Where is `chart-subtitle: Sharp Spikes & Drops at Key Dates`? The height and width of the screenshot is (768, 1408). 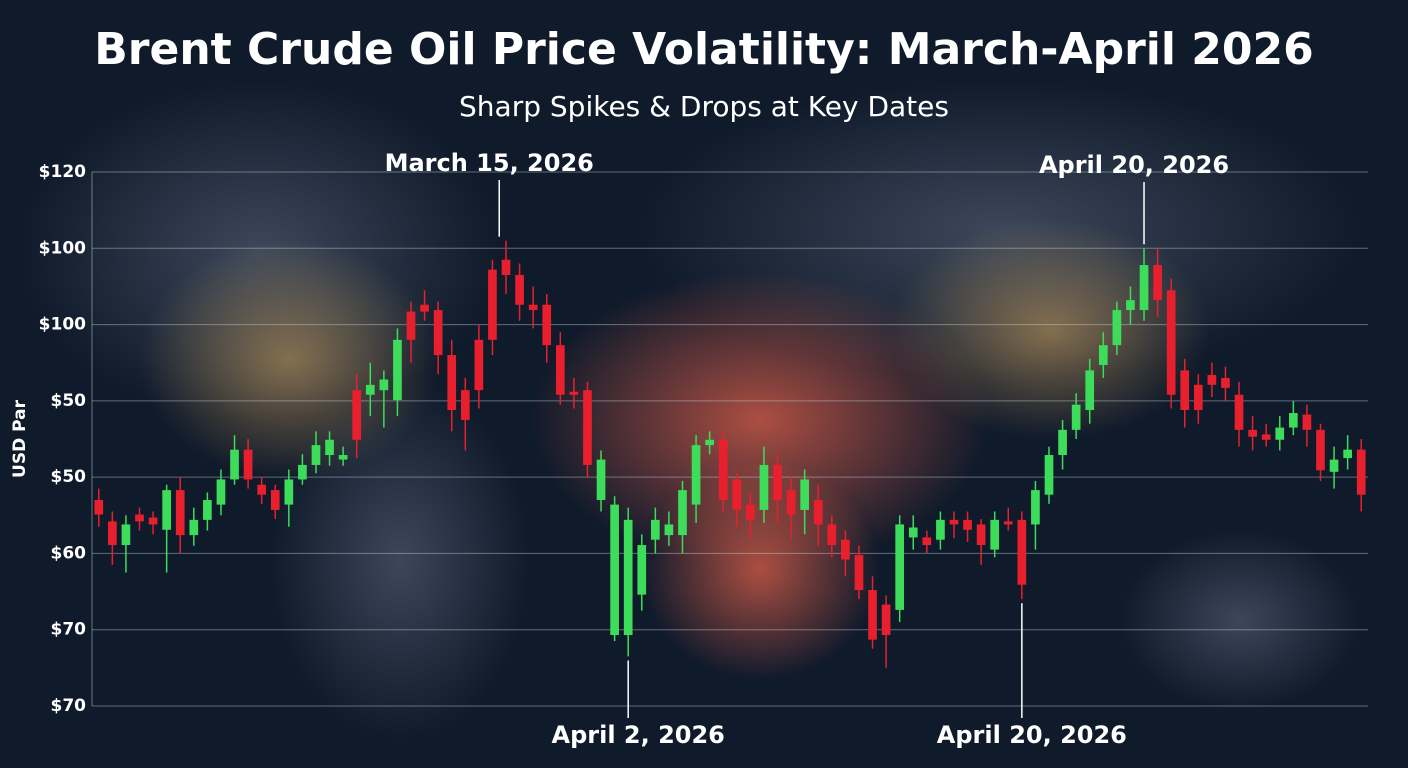 chart-subtitle: Sharp Spikes & Drops at Key Dates is located at coordinates (704, 106).